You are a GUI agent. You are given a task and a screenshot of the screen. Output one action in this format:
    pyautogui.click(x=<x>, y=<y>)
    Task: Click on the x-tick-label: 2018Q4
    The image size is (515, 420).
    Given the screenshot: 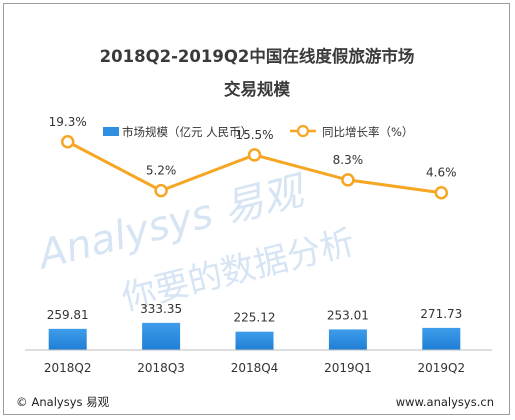 What is the action you would take?
    pyautogui.click(x=255, y=368)
    